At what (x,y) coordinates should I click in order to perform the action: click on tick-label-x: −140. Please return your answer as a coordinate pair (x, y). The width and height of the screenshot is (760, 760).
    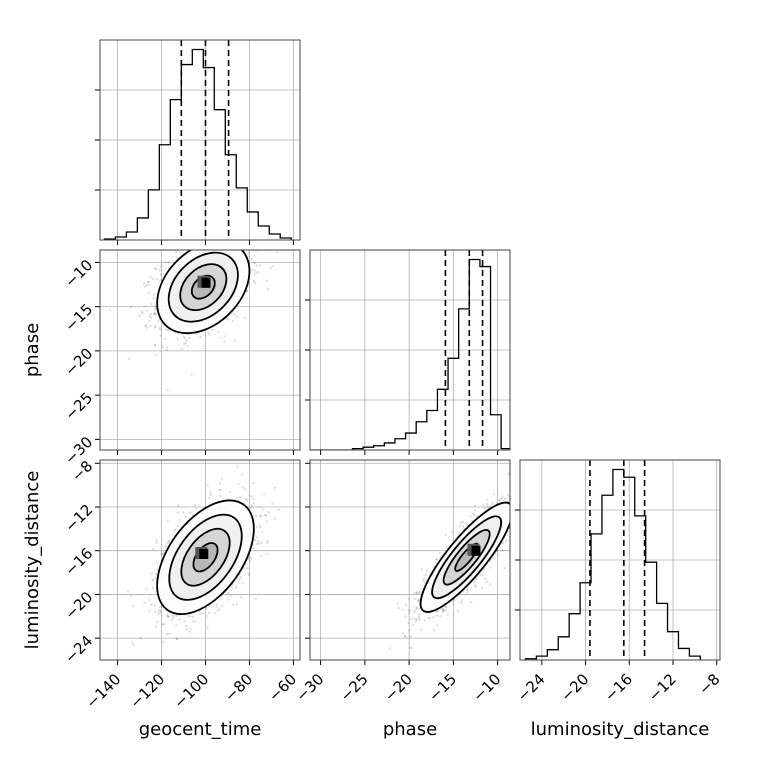
    Looking at the image, I should click on (104, 691).